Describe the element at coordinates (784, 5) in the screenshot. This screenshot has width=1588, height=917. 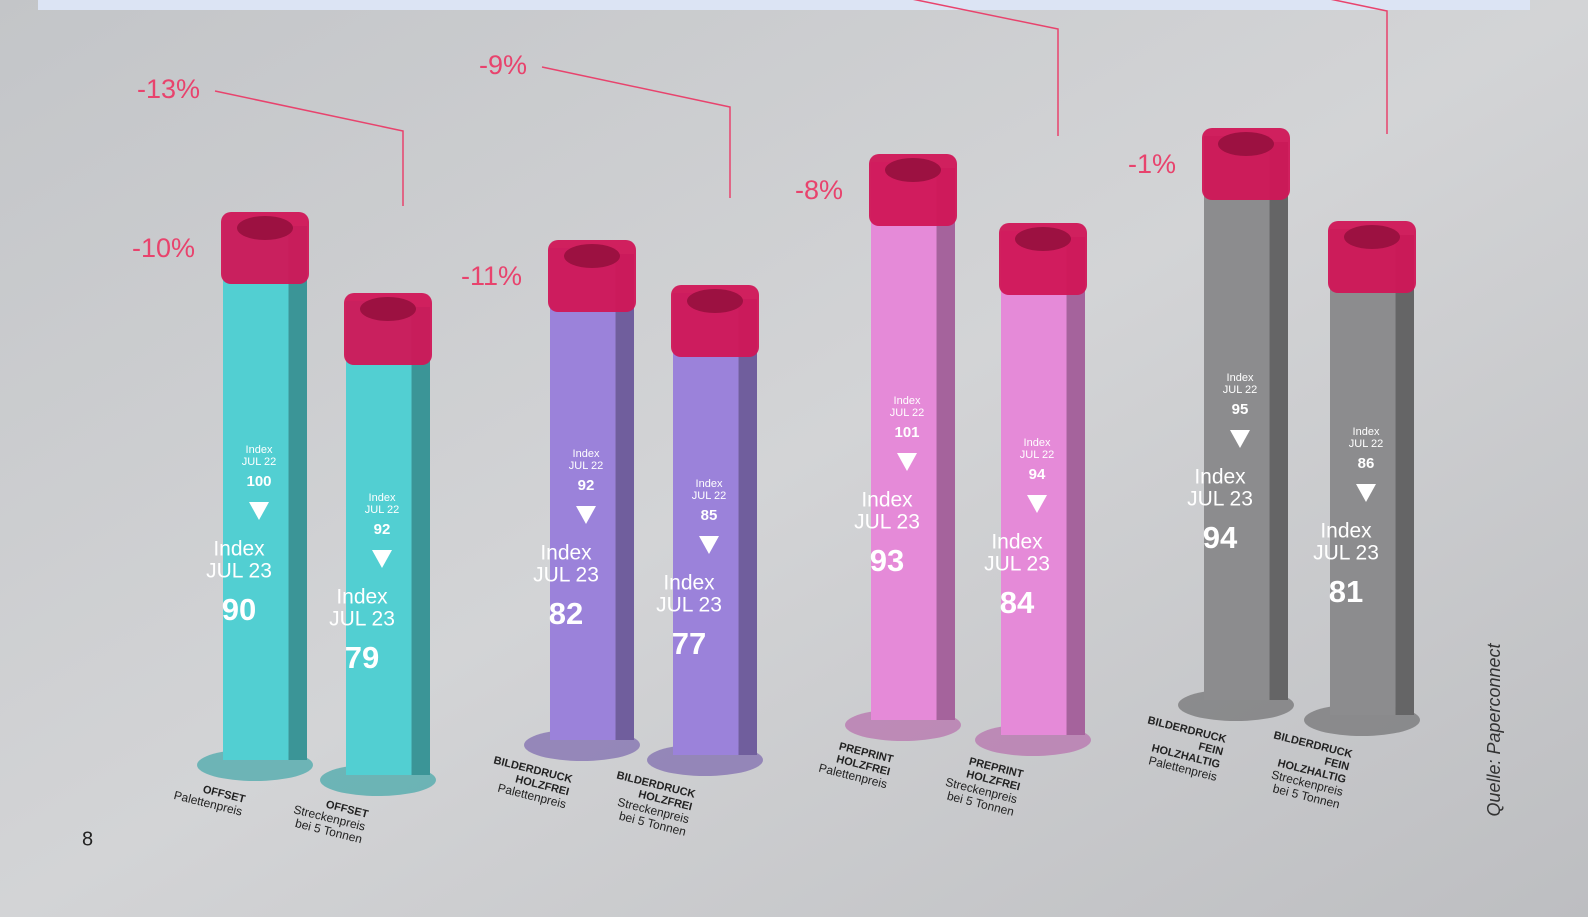
I see `header-band` at that location.